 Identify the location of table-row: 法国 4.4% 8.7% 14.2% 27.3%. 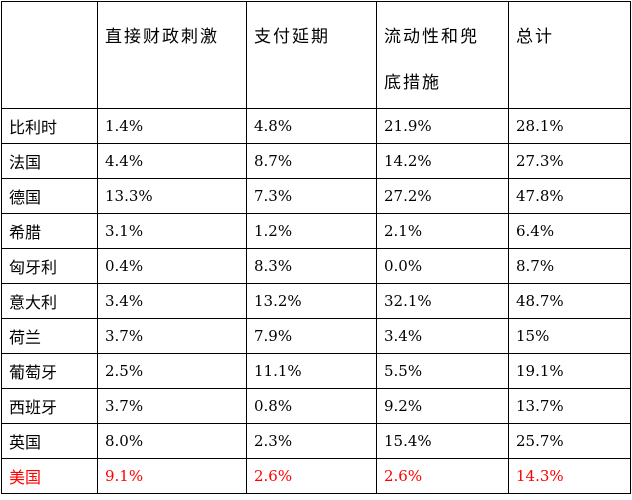
(316, 161).